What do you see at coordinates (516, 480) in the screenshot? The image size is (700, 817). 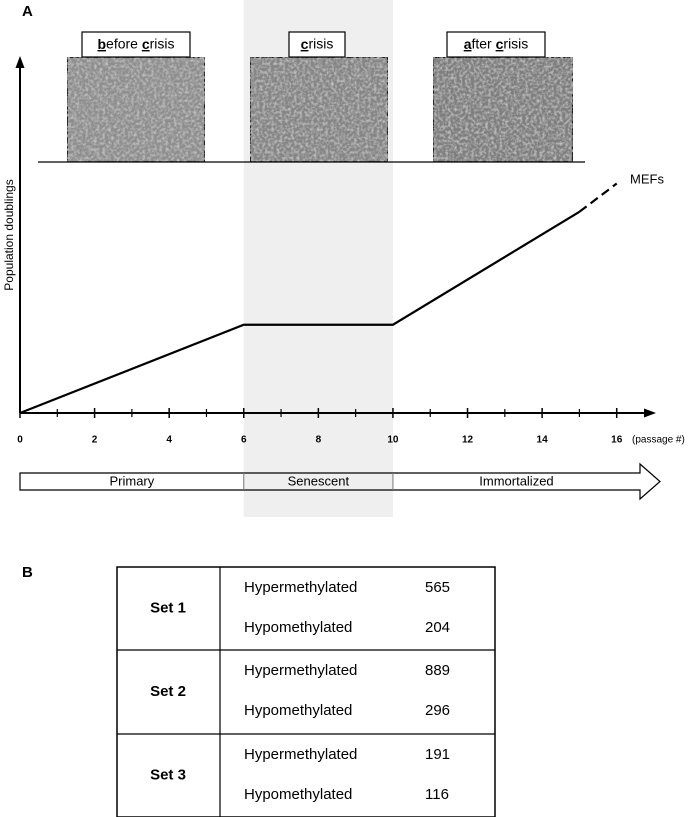 I see `phase-label: Immortalized` at bounding box center [516, 480].